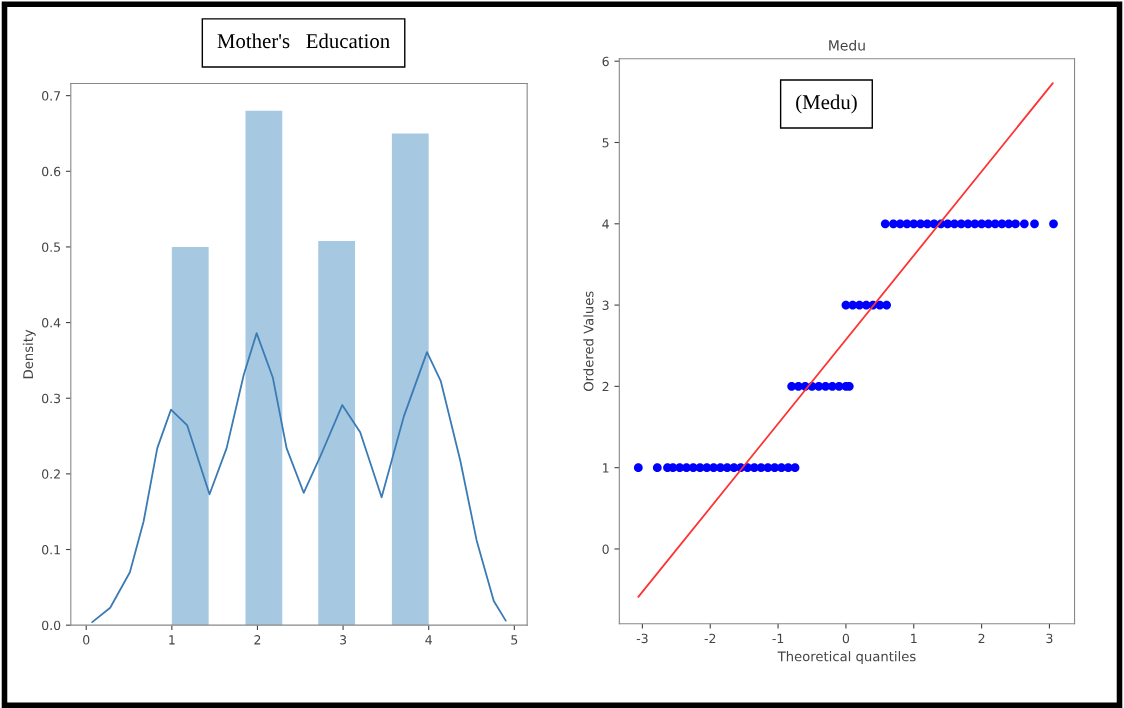 The image size is (1124, 708). What do you see at coordinates (51, 171) in the screenshot?
I see `y-tick-label: 0.6` at bounding box center [51, 171].